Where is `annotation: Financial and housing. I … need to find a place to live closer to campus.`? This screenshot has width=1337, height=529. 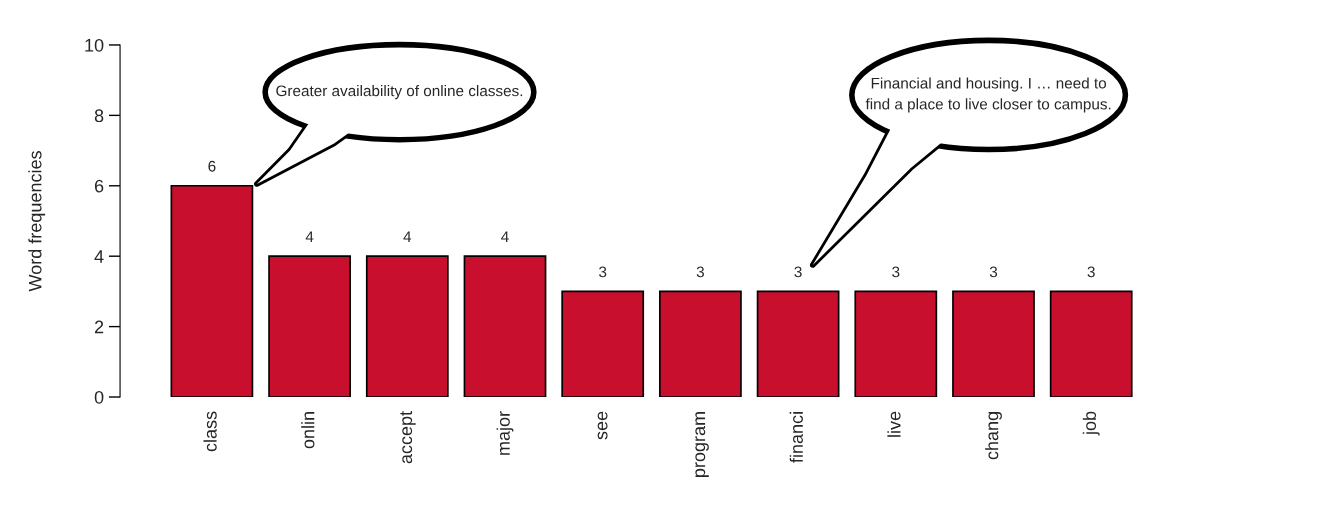
annotation: Financial and housing. I … need to find a place to live closer to campus. is located at coordinates (988, 95).